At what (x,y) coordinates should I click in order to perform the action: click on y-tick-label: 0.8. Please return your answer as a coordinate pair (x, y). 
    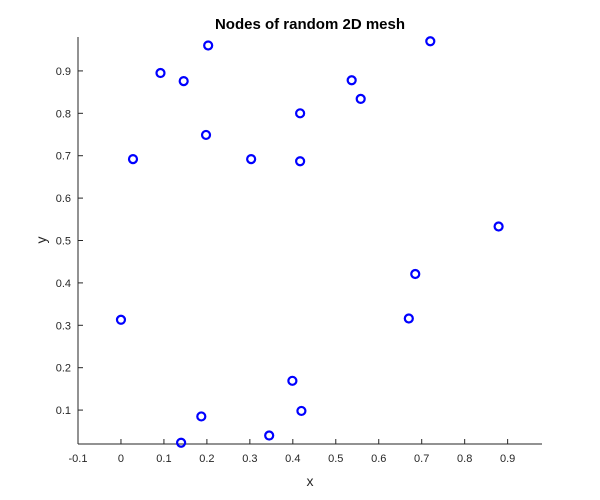
    Looking at the image, I should click on (63, 114).